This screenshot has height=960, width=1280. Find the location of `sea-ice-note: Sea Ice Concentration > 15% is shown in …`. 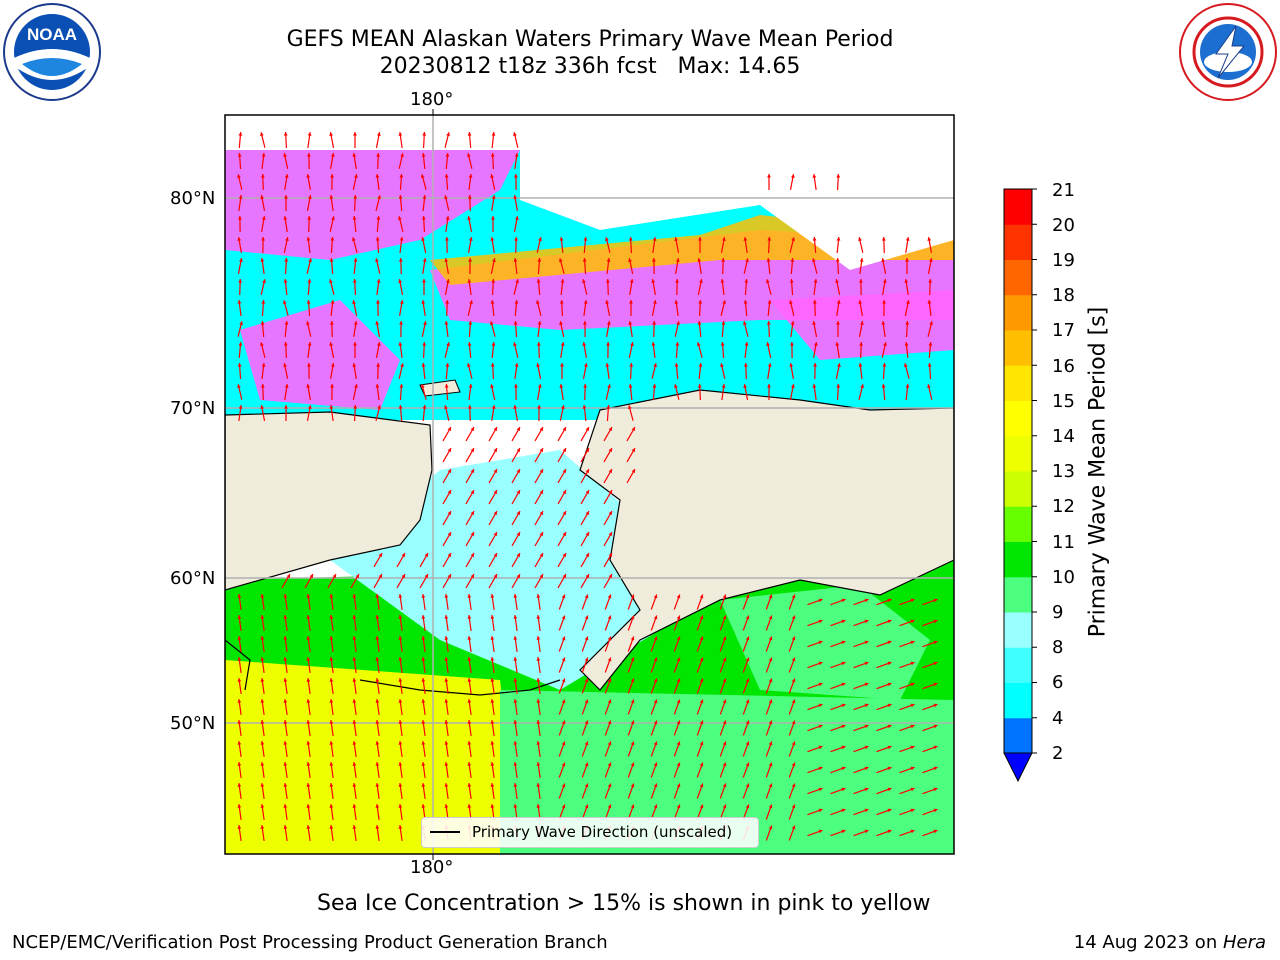

sea-ice-note: Sea Ice Concentration > 15% is shown in … is located at coordinates (624, 903).